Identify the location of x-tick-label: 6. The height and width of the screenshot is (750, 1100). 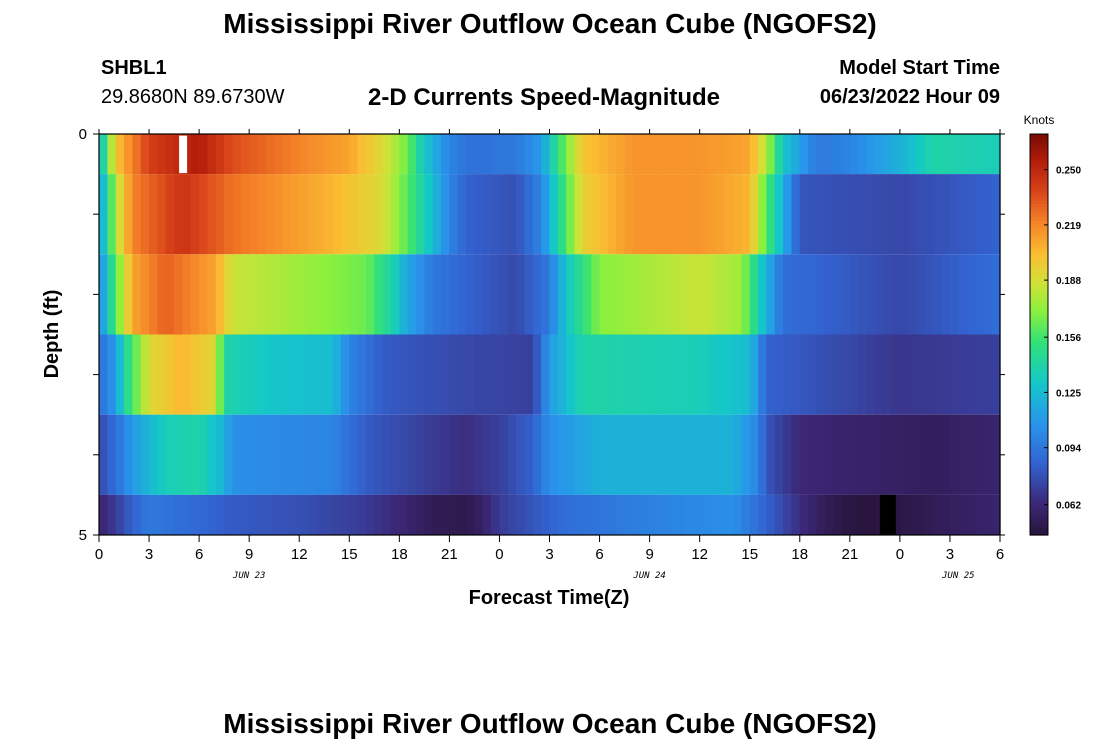
(599, 554).